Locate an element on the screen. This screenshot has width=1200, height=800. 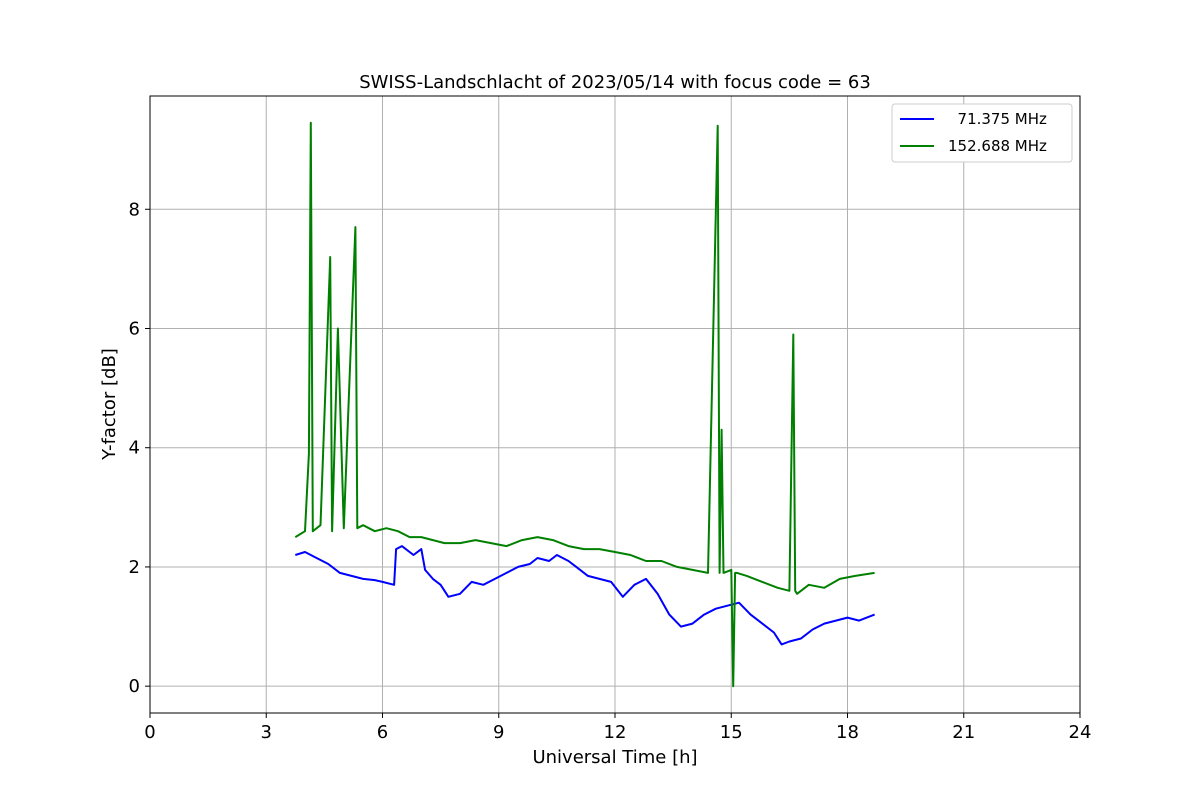
x-tick-label: 24 is located at coordinates (1080, 732).